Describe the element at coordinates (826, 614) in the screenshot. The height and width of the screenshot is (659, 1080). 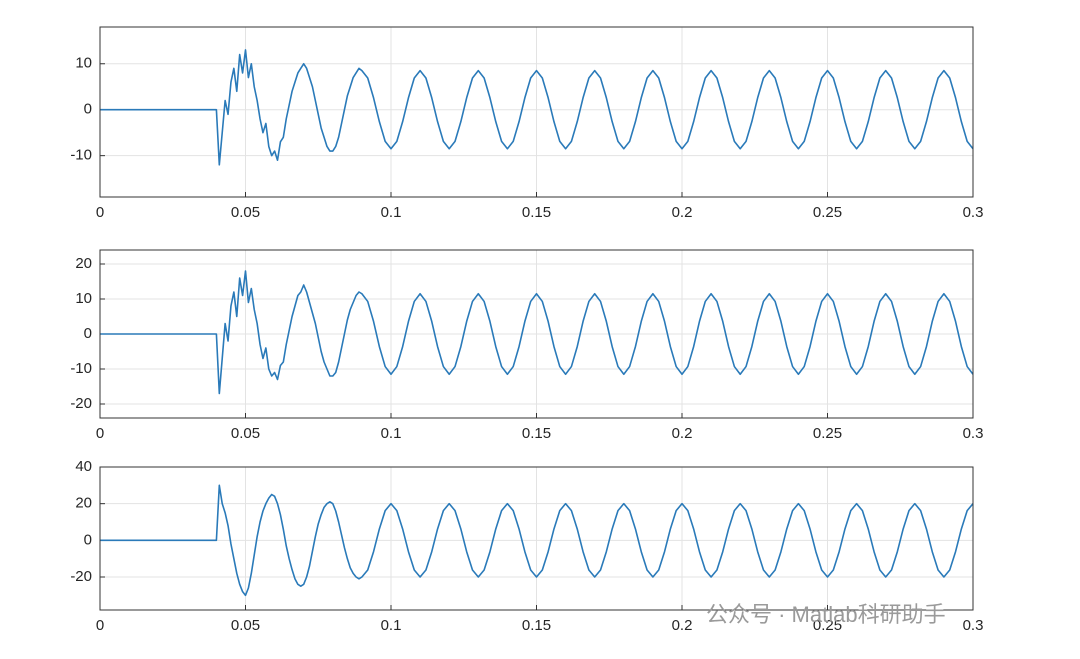
I see `watermark: 公众号 · Matlab科研助手` at that location.